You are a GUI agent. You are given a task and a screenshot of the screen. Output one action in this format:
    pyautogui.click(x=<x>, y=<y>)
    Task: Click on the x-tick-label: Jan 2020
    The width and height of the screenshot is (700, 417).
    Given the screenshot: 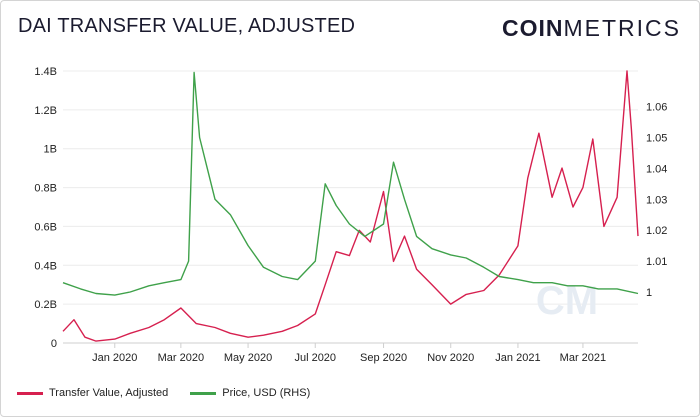 What is the action you would take?
    pyautogui.click(x=114, y=358)
    